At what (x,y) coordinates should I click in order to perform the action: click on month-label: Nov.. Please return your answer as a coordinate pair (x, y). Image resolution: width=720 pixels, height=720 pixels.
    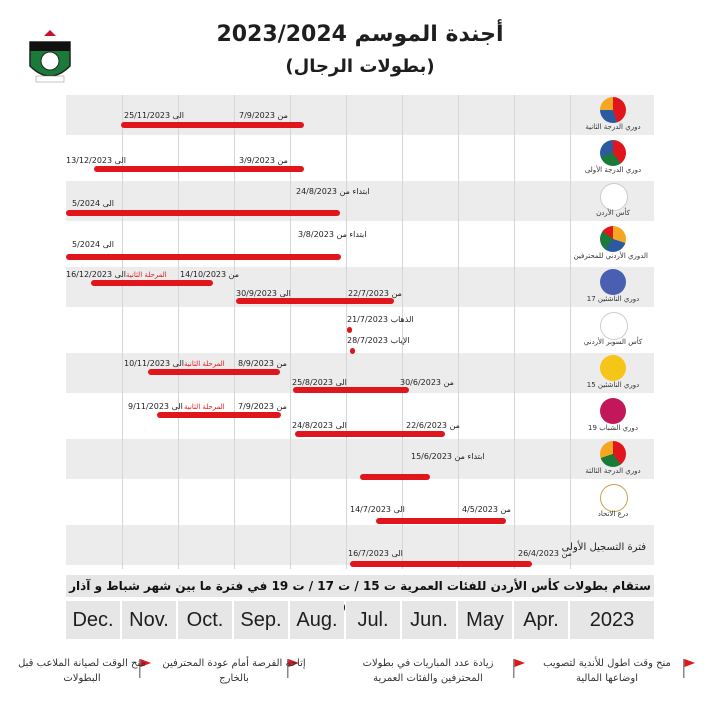
    Looking at the image, I should click on (149, 620).